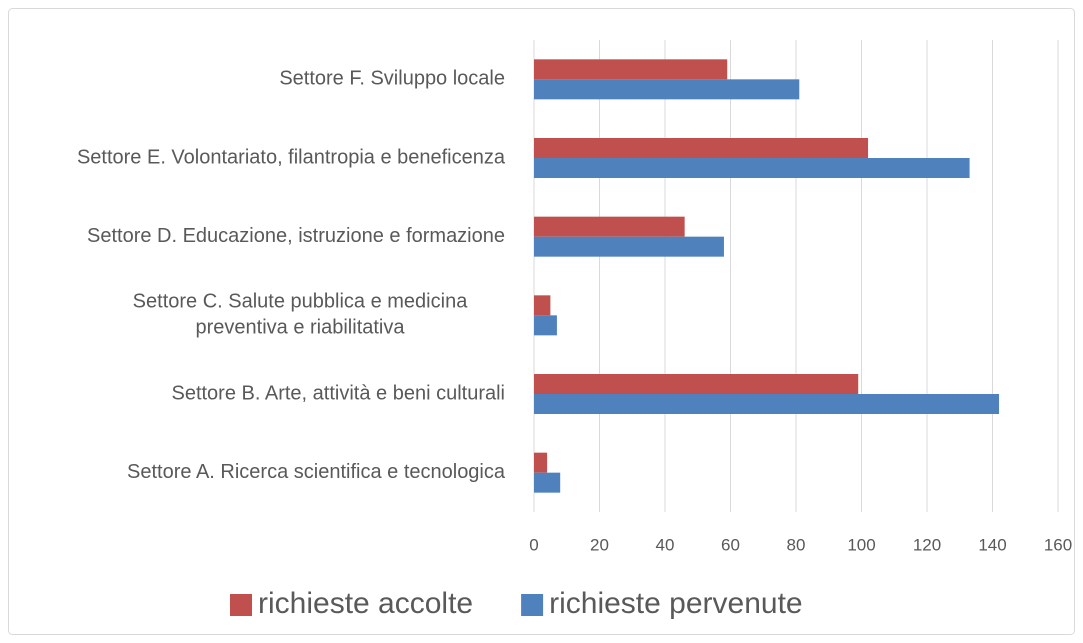  Describe the element at coordinates (1058, 544) in the screenshot. I see `x-tick-label: 160` at that location.